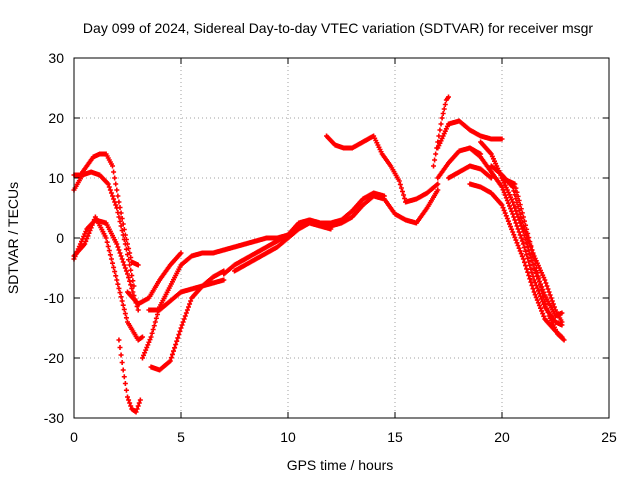 The height and width of the screenshot is (480, 640). Describe the element at coordinates (54, 418) in the screenshot. I see `y-tick-label: -30` at that location.